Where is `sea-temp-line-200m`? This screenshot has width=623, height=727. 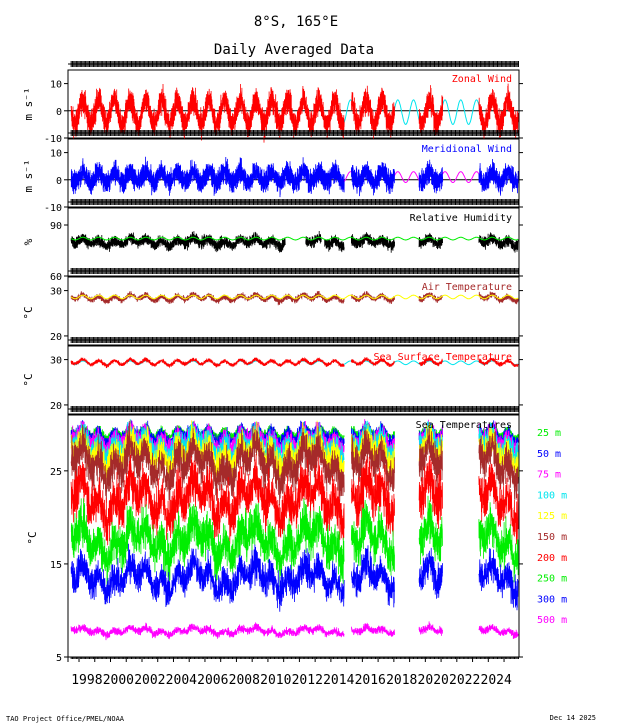 sea-temp-line-200m is located at coordinates (294, 500).